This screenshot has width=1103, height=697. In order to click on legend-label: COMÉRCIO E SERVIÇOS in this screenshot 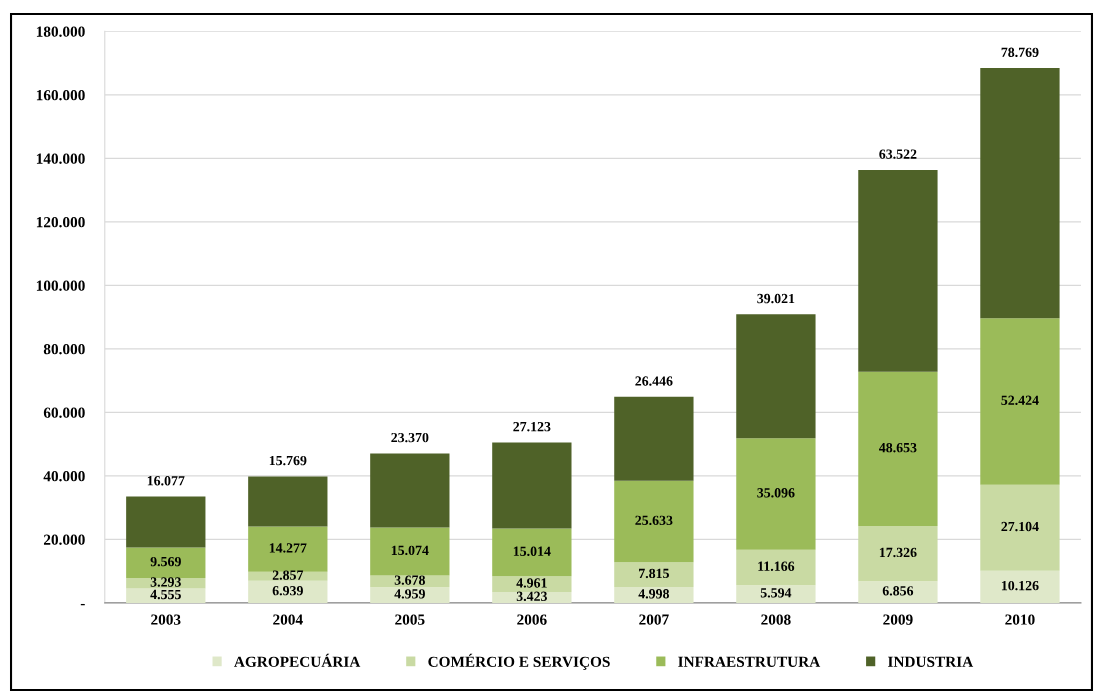, I will do `click(519, 661)`.